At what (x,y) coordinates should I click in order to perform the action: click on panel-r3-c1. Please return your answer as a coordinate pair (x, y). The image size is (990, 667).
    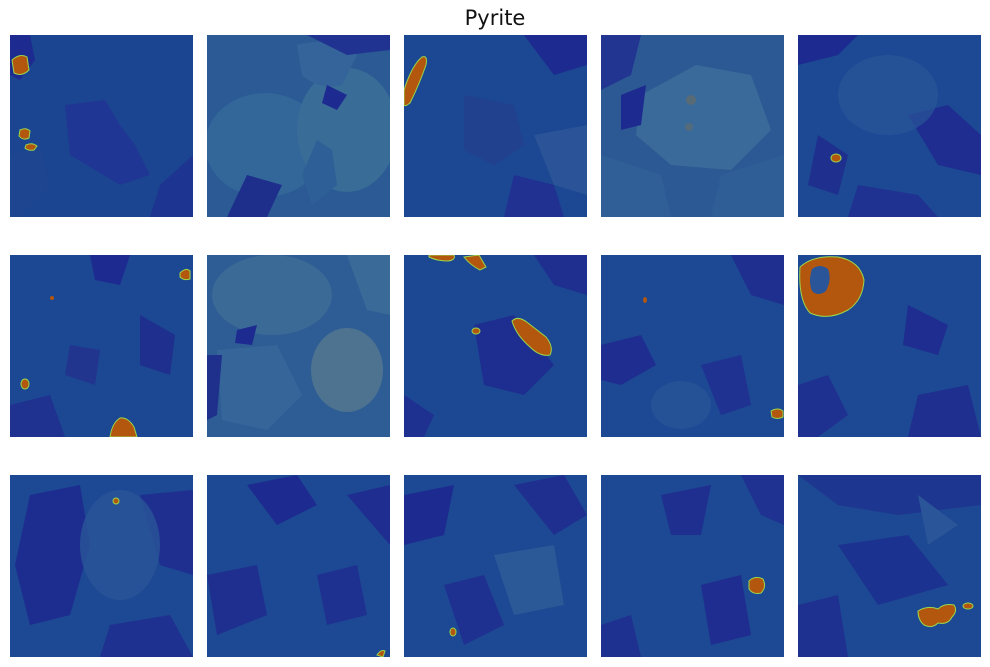
    Looking at the image, I should click on (101, 566).